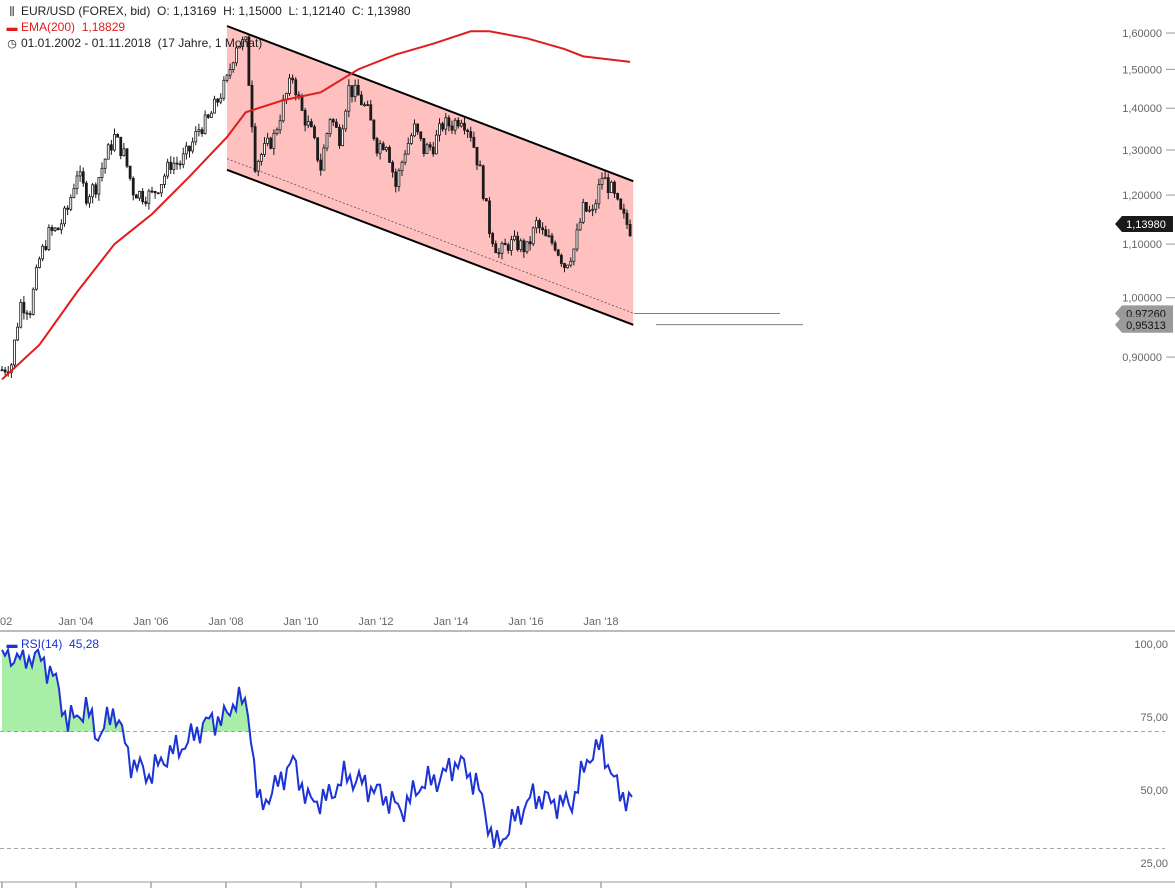 The width and height of the screenshot is (1175, 888). I want to click on time-tick-label: Jan '08, so click(225, 622).